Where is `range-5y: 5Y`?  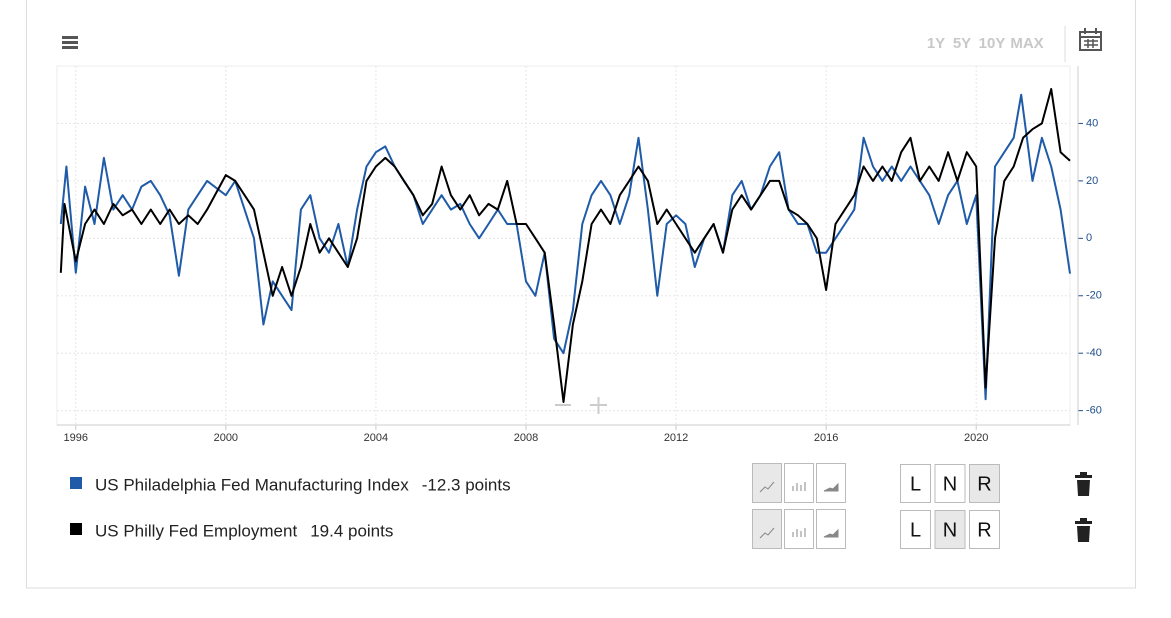 range-5y: 5Y is located at coordinates (962, 43).